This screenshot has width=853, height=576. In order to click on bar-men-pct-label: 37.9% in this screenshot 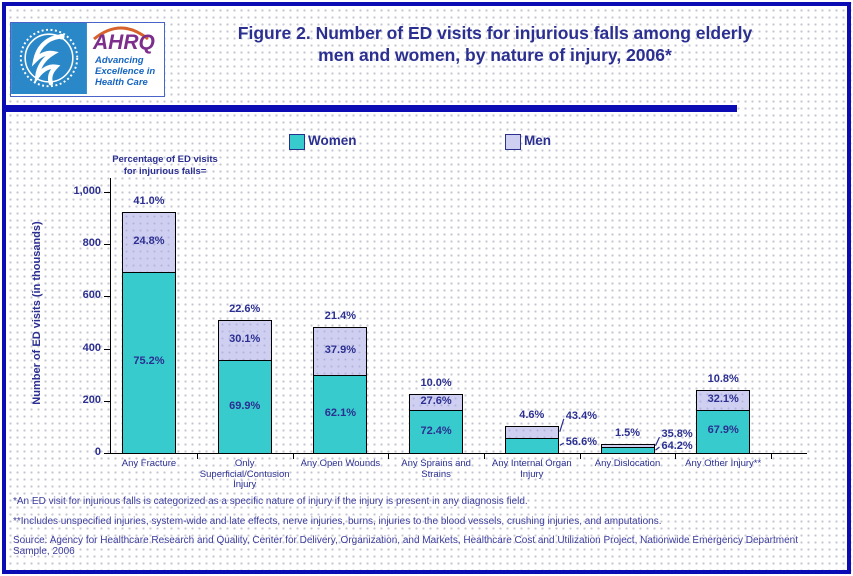, I will do `click(340, 350)`.